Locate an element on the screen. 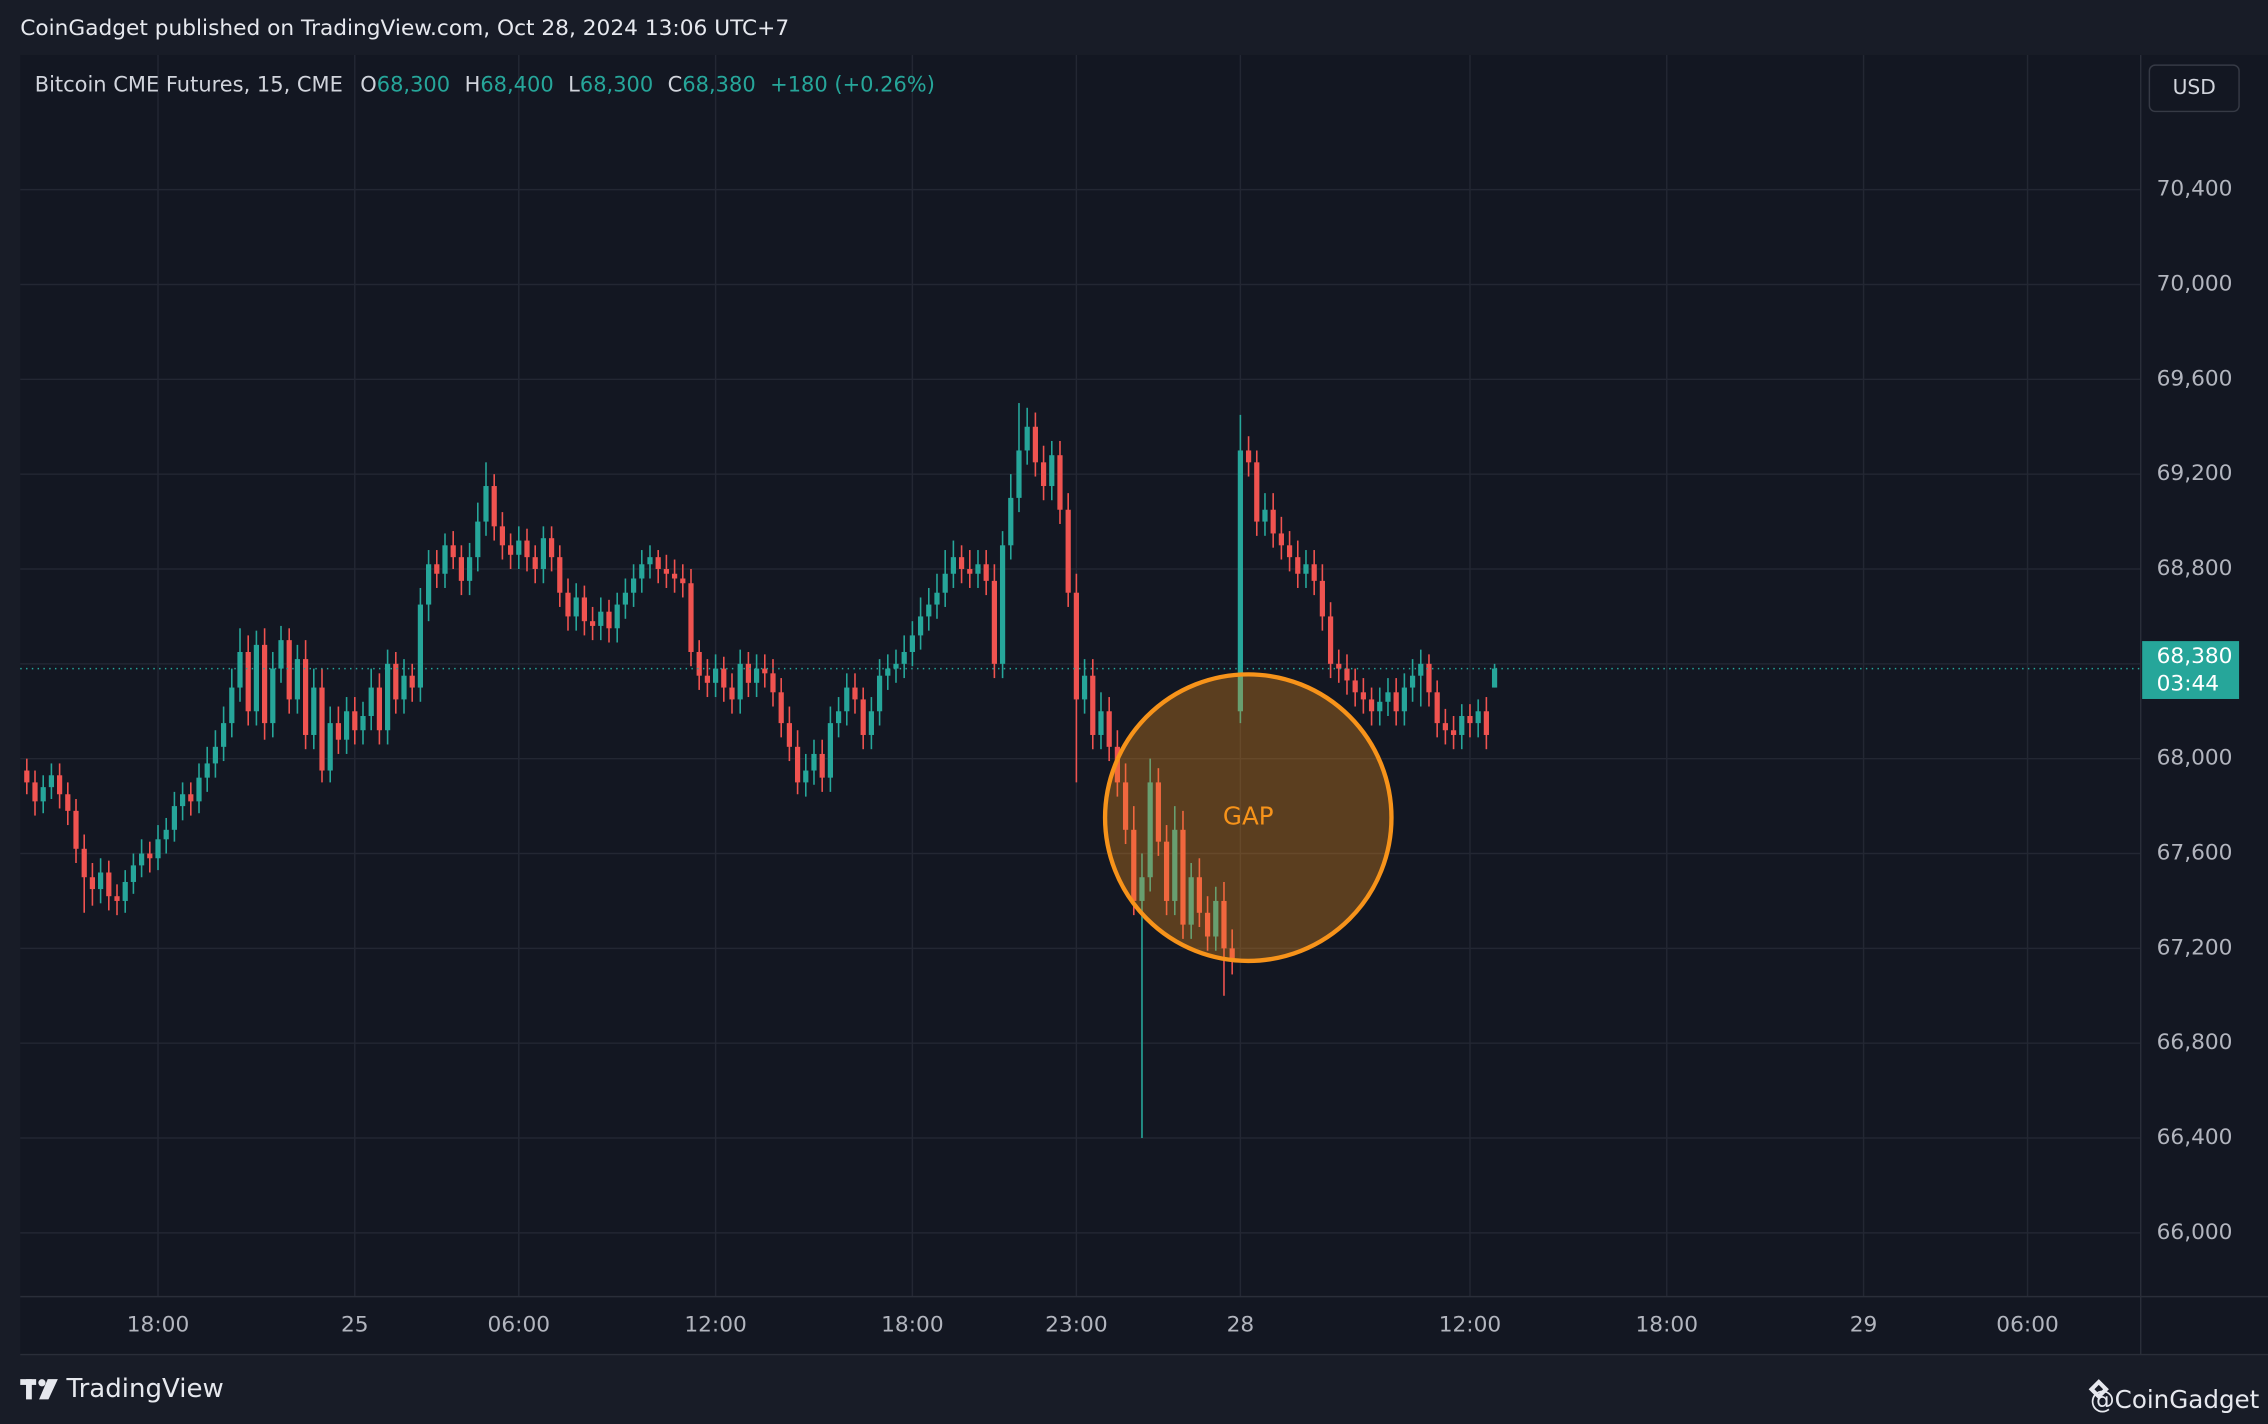 The height and width of the screenshot is (1424, 2268). y-tick-label: 67,200 is located at coordinates (2195, 947).